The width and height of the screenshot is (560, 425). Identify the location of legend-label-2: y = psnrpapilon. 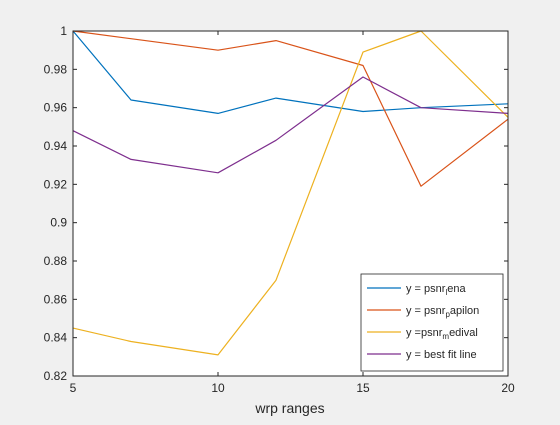
(442, 312).